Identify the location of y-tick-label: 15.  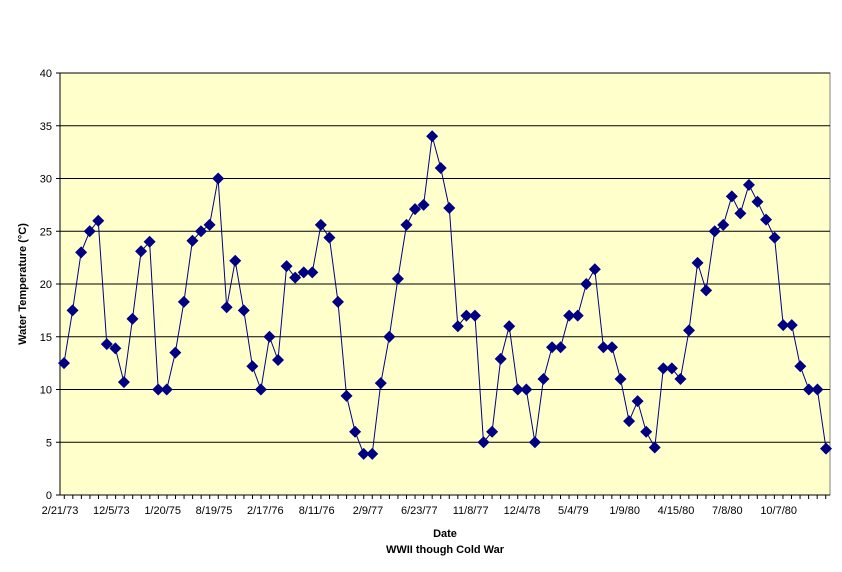
(46, 338).